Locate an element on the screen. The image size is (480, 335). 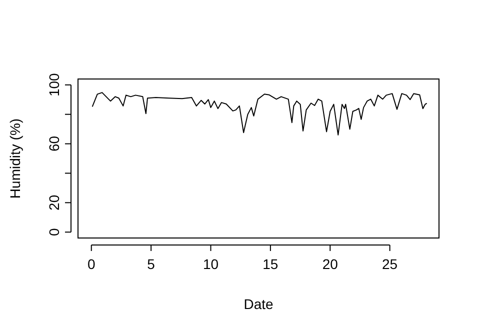
x-tick-label: 0 is located at coordinates (91, 264).